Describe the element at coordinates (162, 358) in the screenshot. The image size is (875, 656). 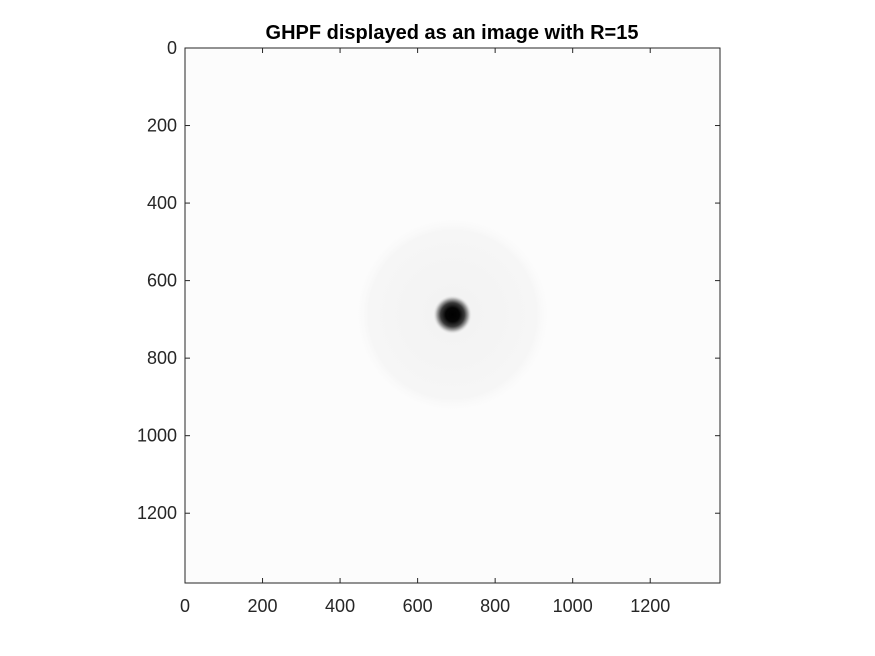
I see `y-tick-label: 800` at that location.